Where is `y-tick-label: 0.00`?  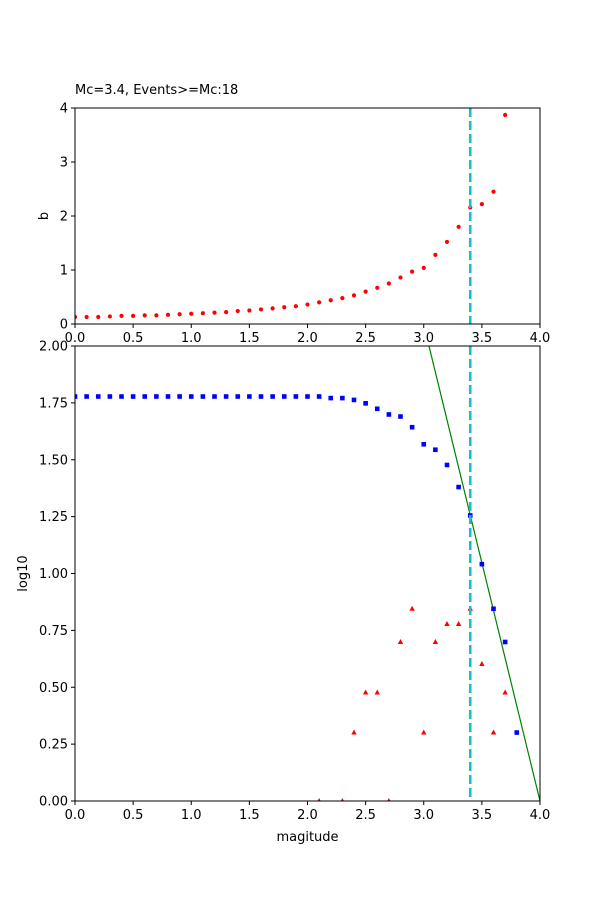 y-tick-label: 0.00 is located at coordinates (53, 802).